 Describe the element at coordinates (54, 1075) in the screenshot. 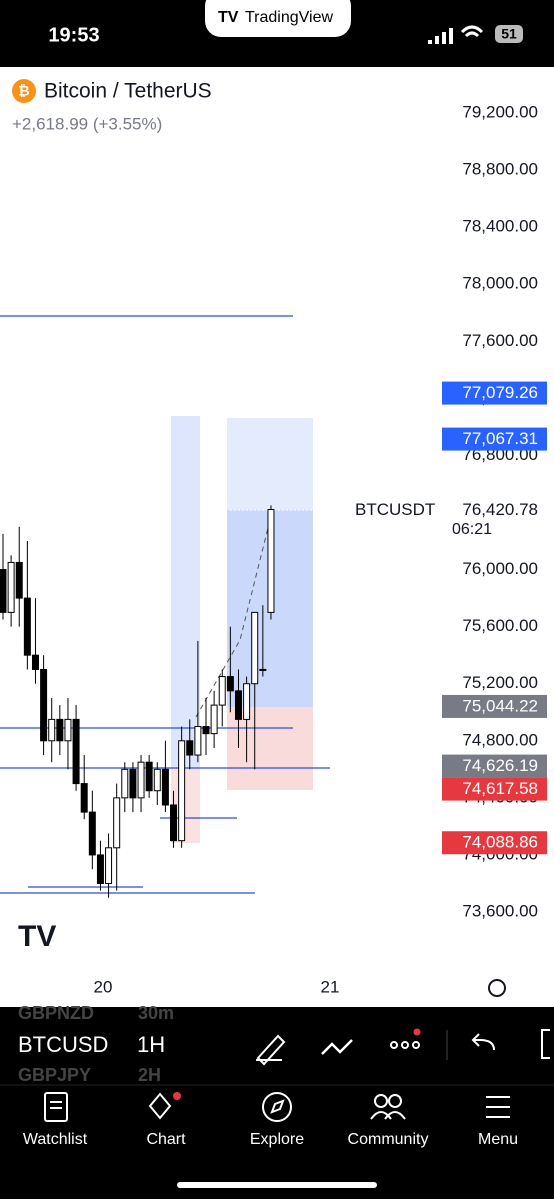

I see `next-symbol: GBPJPY` at that location.